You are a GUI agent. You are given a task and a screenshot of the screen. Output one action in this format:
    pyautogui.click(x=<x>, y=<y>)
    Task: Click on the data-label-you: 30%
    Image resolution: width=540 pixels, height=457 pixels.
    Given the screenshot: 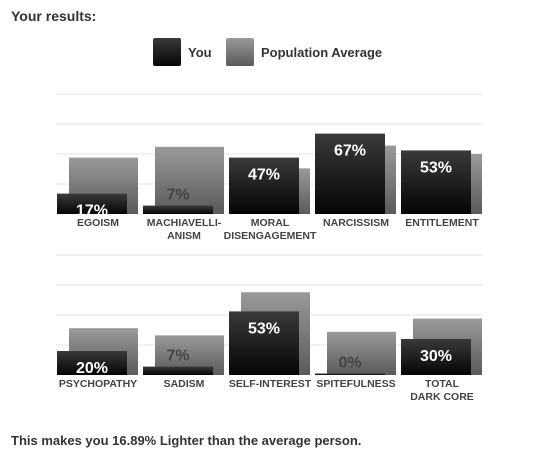 What is the action you would take?
    pyautogui.click(x=436, y=356)
    